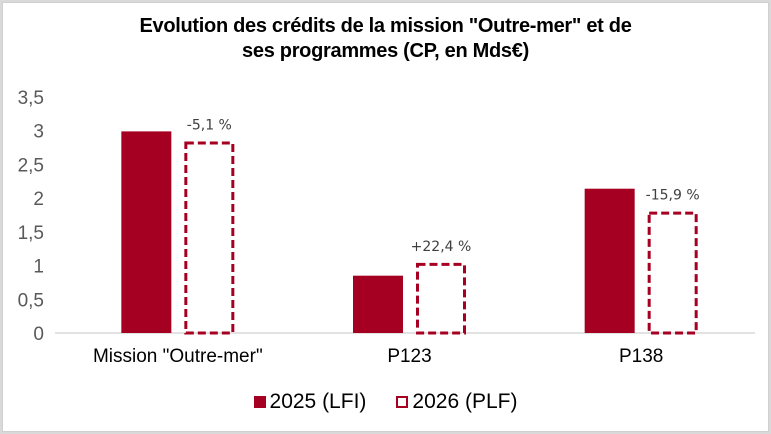  I want to click on x-category-label: Mission "Outre-mer", so click(178, 356).